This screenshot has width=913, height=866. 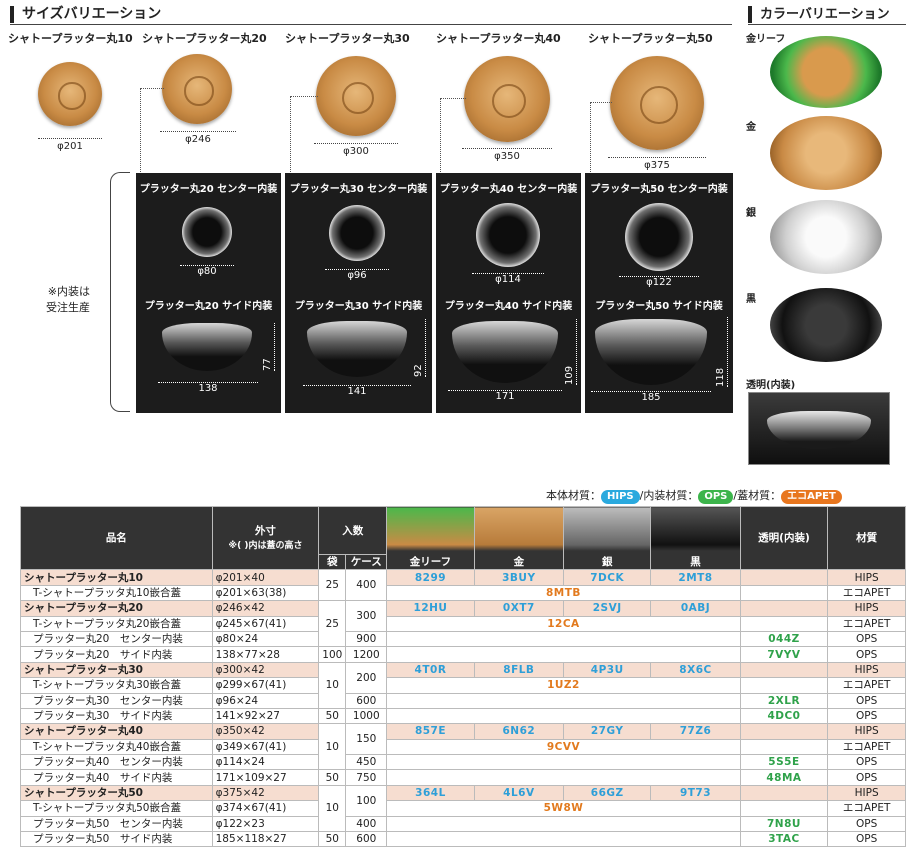 I want to click on header-qty: 入数, so click(x=353, y=530).